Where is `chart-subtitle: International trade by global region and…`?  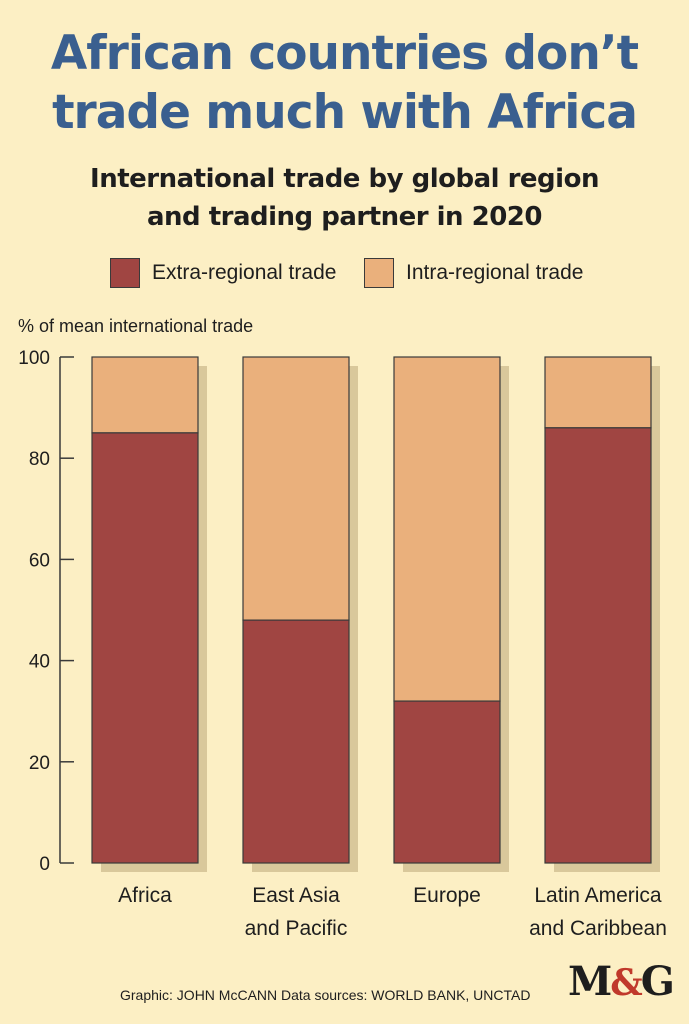
chart-subtitle: International trade by global region and… is located at coordinates (344, 198).